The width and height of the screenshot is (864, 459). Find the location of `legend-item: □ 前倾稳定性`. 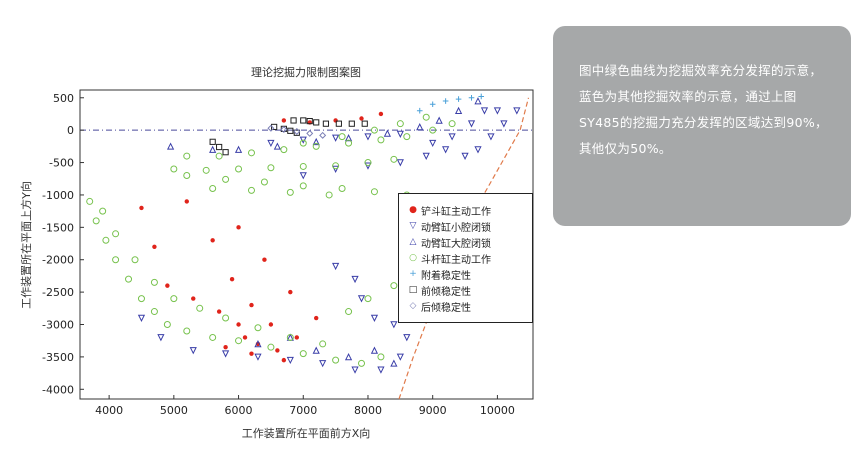

legend-item: □ 前倾稳定性 is located at coordinates (438, 290).